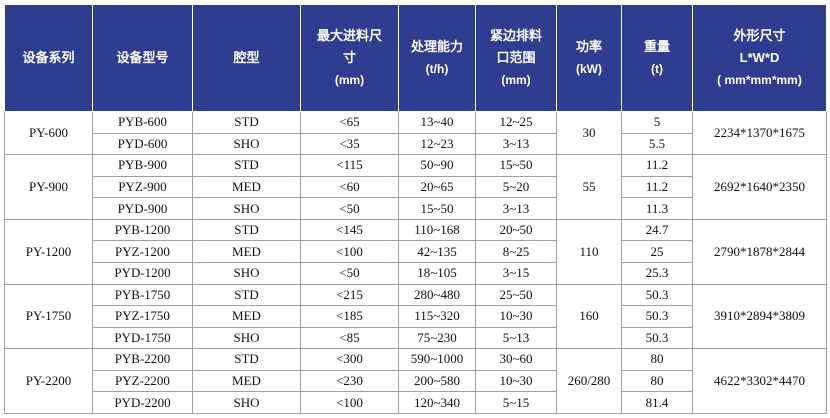  Describe the element at coordinates (759, 187) in the screenshot. I see `dimensions-cell: 2692*1640*2350` at that location.